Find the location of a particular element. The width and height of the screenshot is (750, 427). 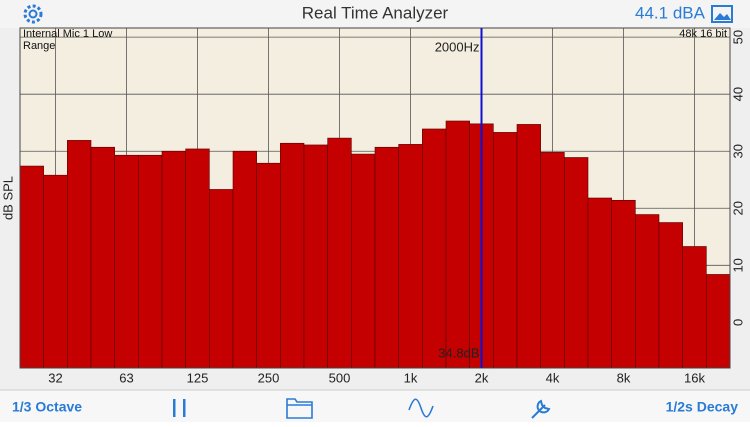

x-tick-label: 500 is located at coordinates (340, 377).